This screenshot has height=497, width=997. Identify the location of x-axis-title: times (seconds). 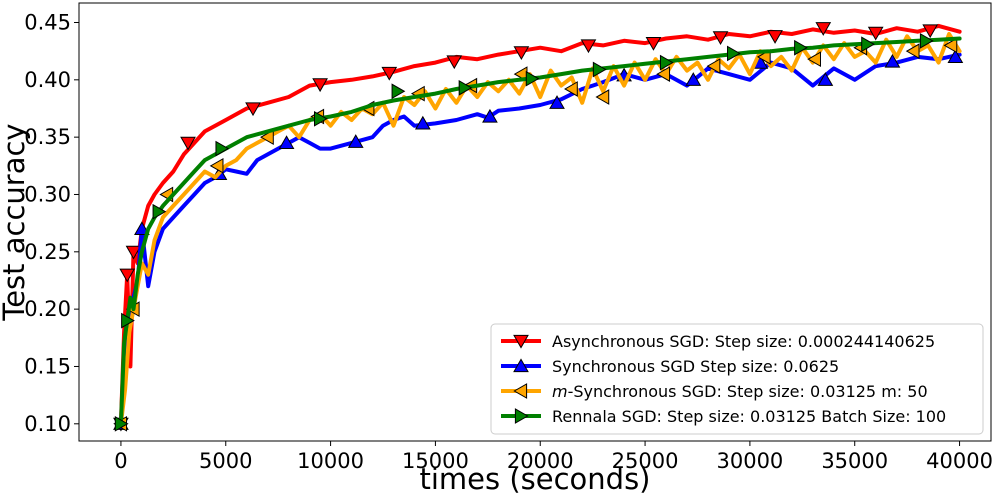
(534, 479).